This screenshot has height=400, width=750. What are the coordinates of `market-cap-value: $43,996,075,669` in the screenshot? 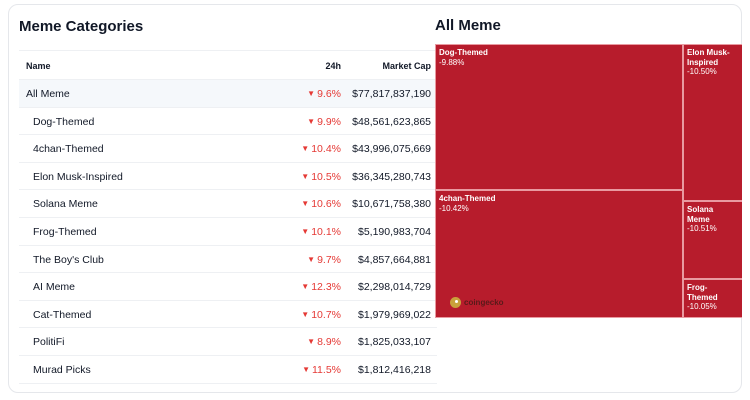 It's located at (391, 149).